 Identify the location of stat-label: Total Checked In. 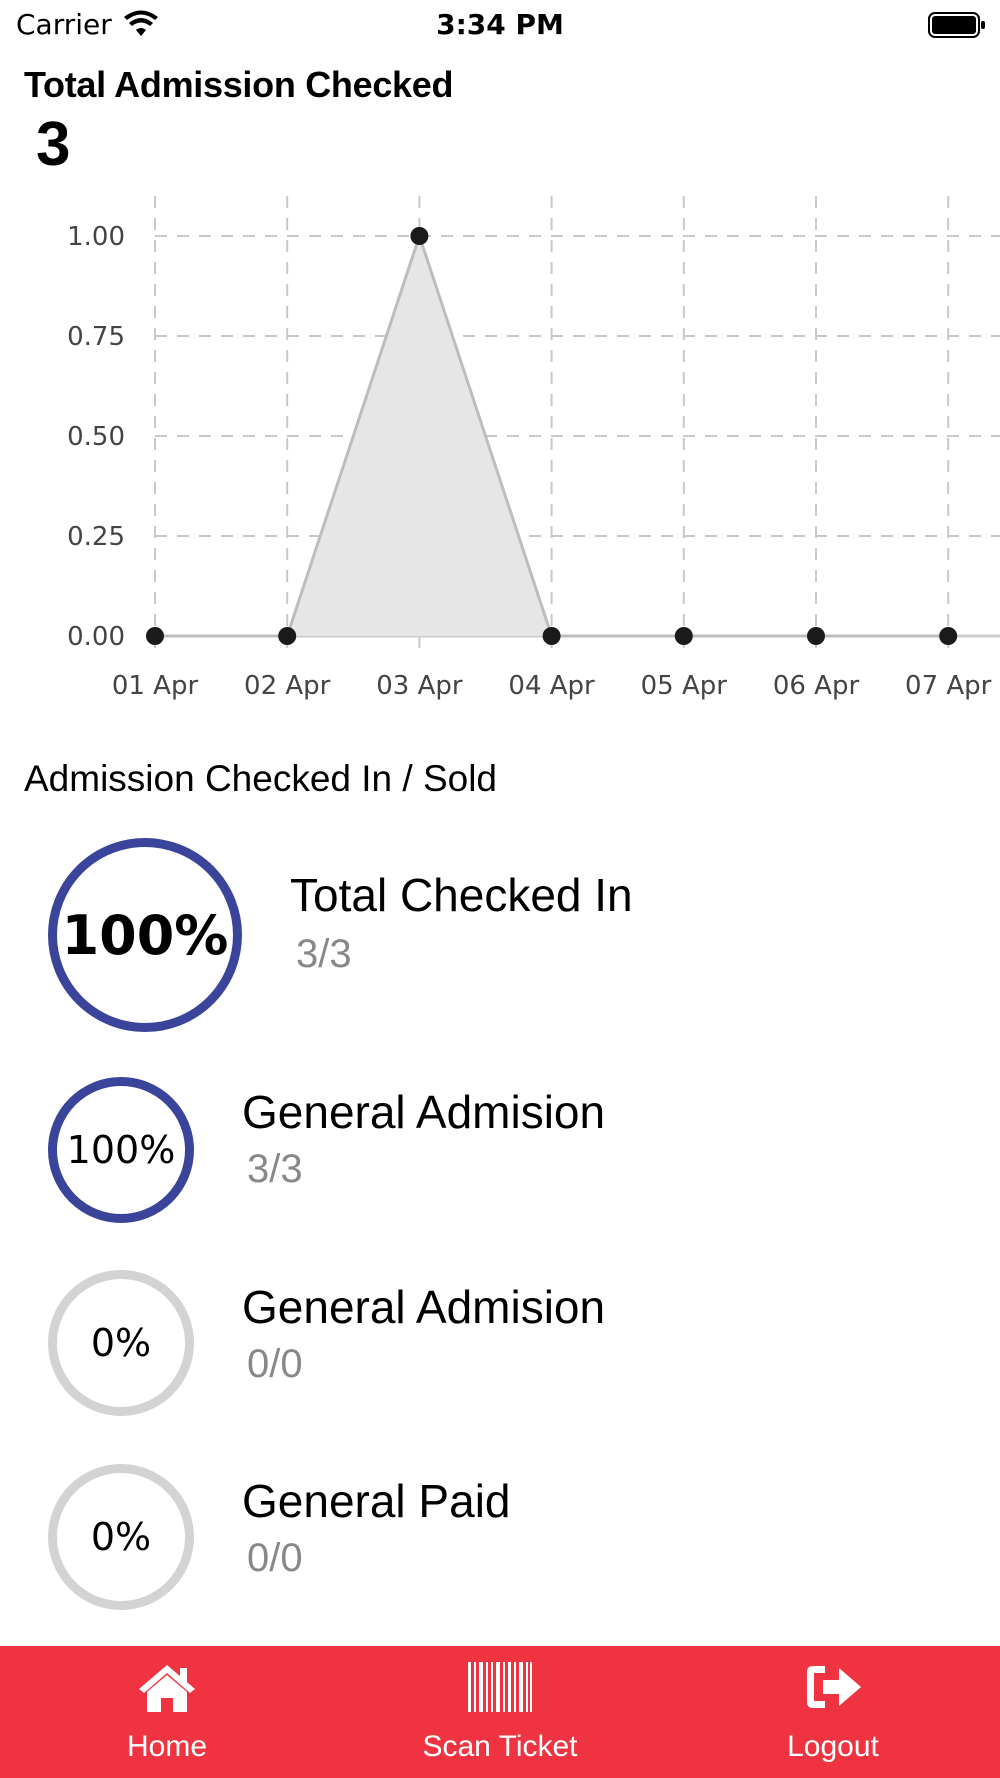
(461, 895).